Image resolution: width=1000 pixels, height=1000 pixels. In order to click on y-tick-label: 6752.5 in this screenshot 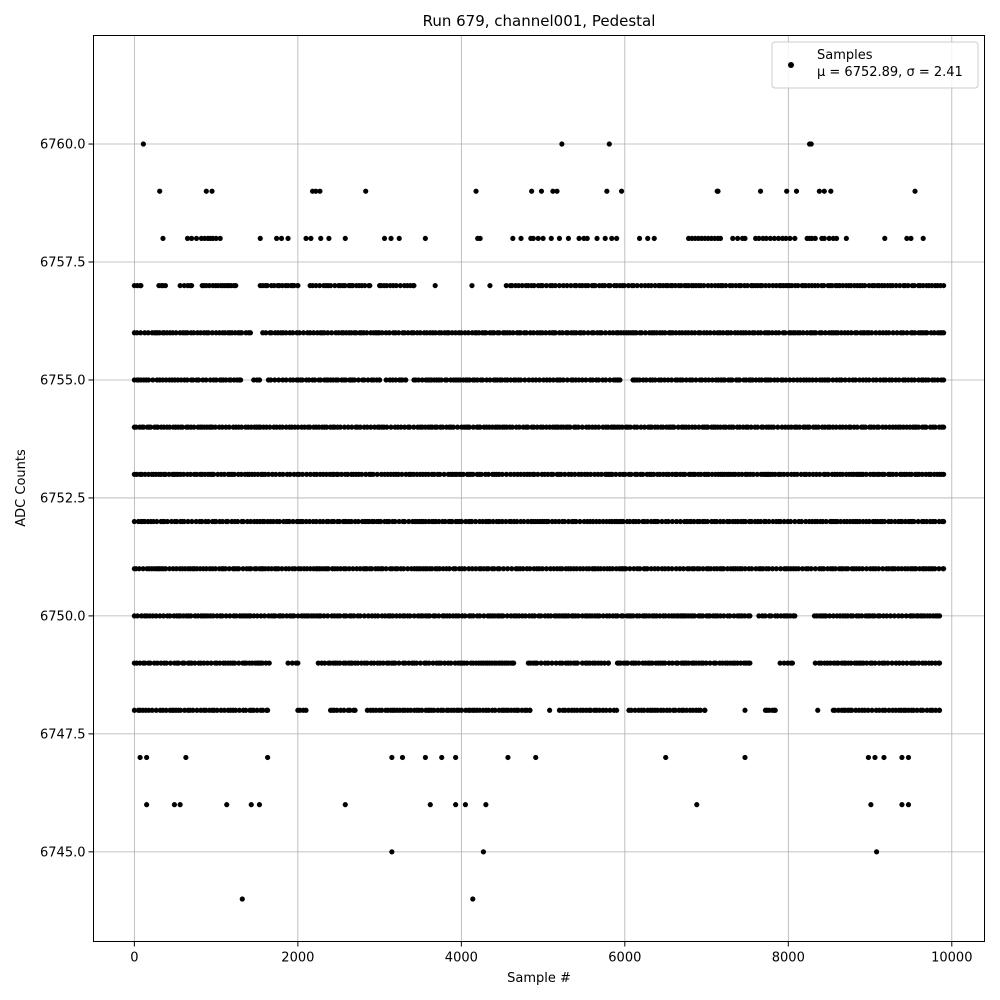, I will do `click(63, 498)`.